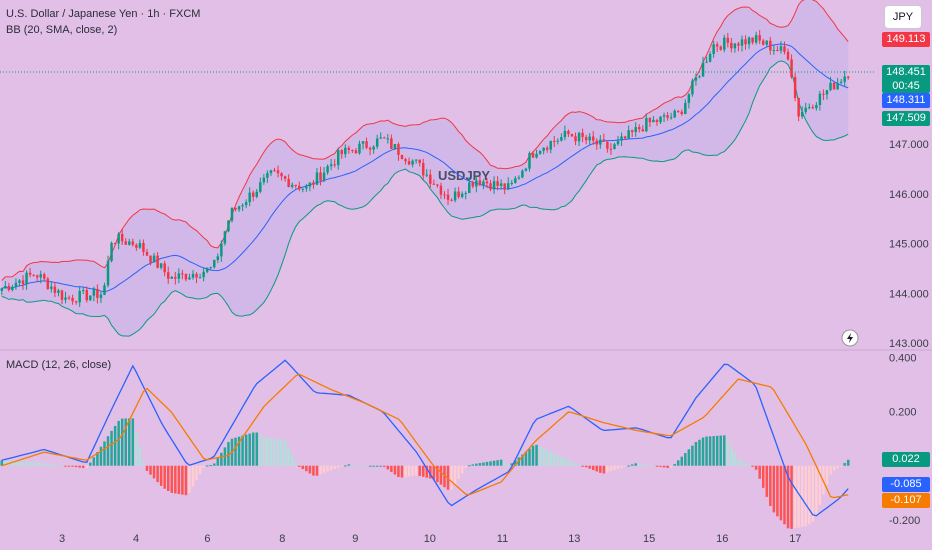 The height and width of the screenshot is (550, 932). What do you see at coordinates (430, 539) in the screenshot?
I see `time-tick-label: 10` at bounding box center [430, 539].